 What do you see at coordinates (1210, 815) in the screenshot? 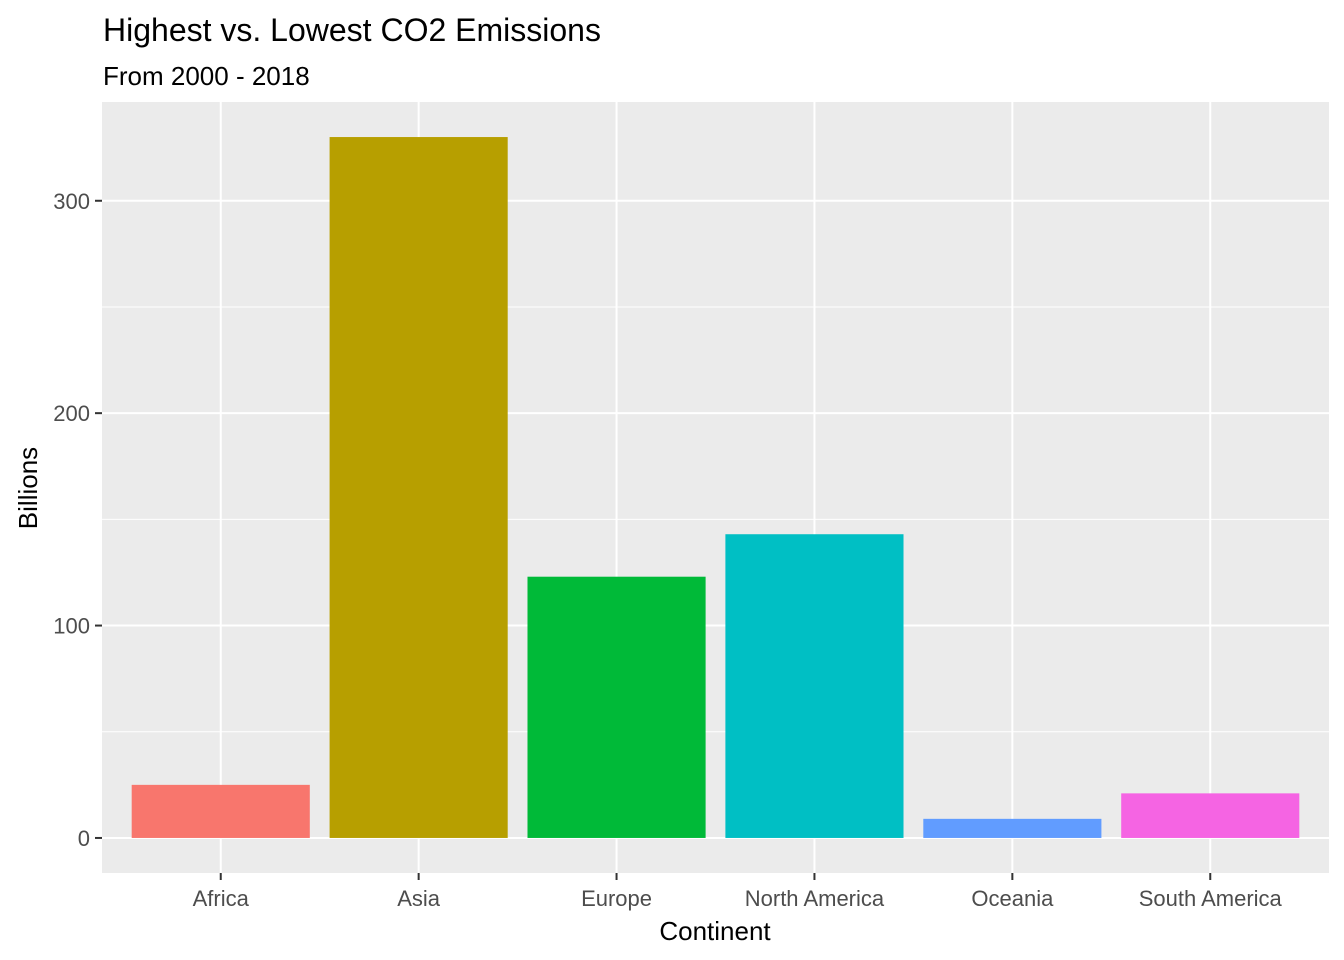
I see `bar-south-america` at bounding box center [1210, 815].